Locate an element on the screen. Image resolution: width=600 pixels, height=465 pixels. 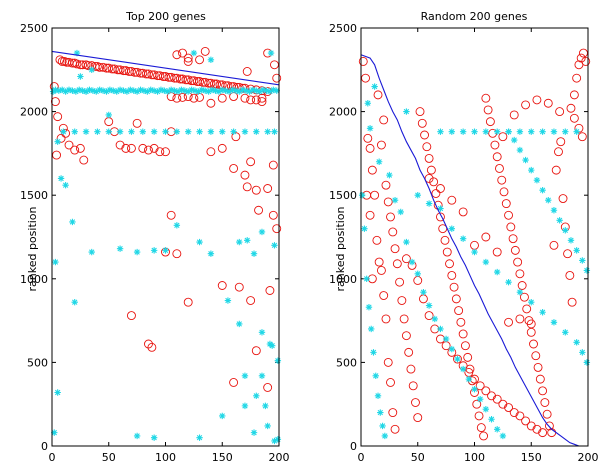
y-tick-label: 1500 is located at coordinates (343, 195).